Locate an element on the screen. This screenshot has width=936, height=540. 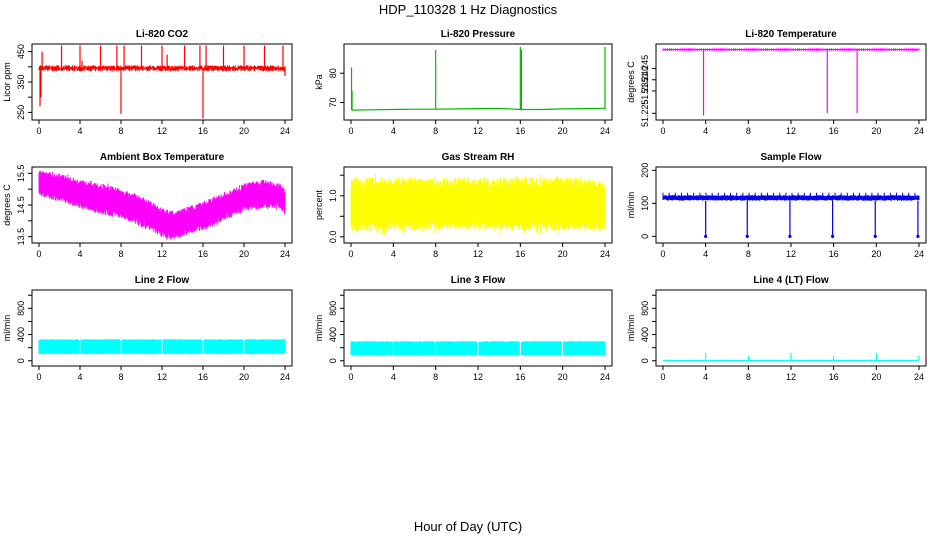
y-tick-label: 250 is located at coordinates (21, 112).